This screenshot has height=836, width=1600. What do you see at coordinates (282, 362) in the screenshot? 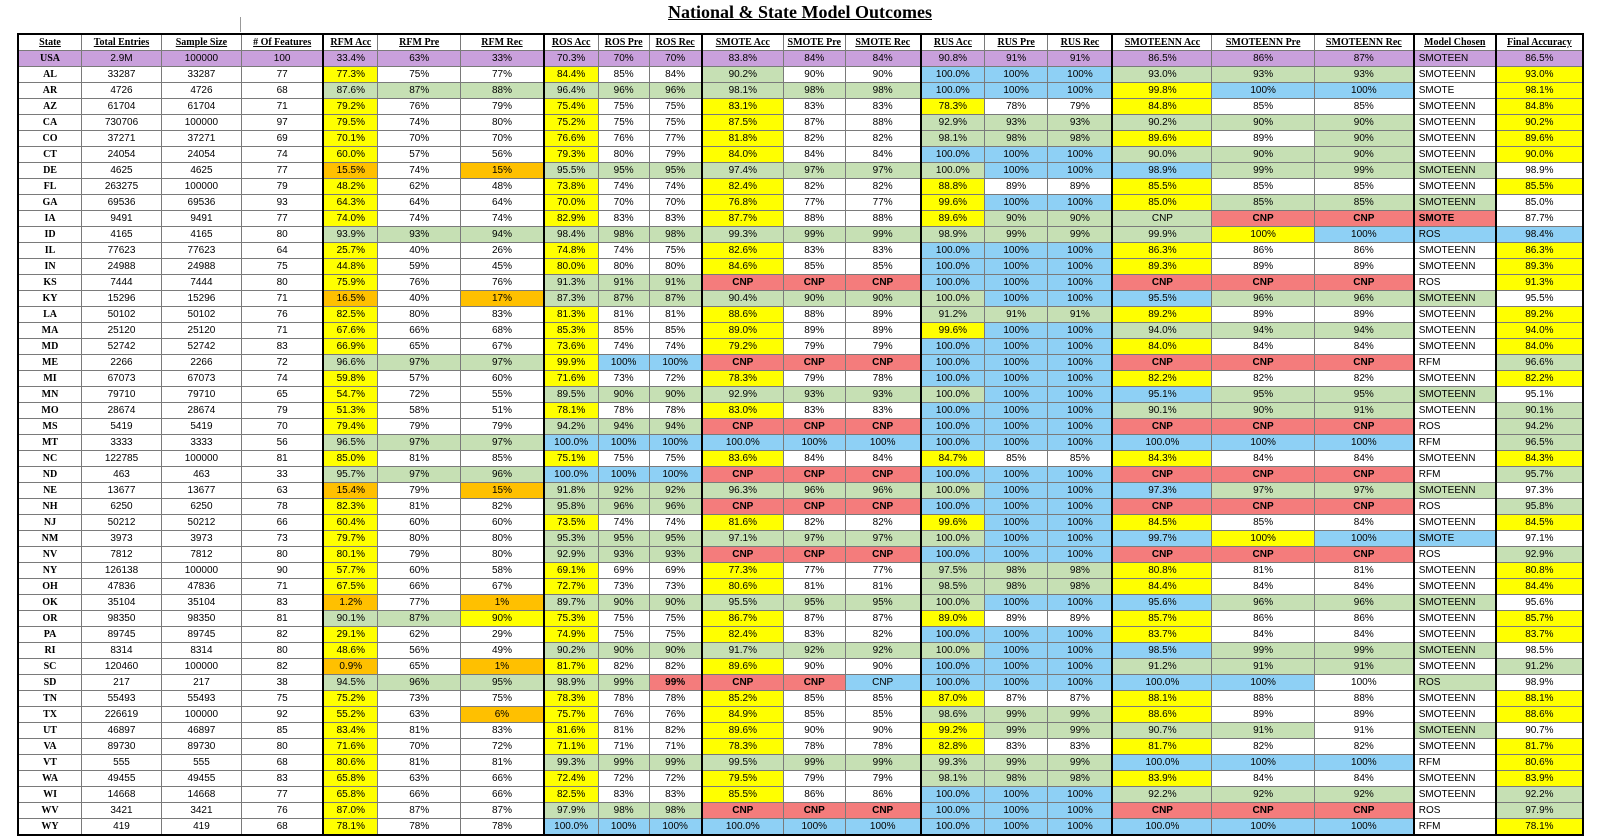
I see `cell-num-of-features: 72` at bounding box center [282, 362].